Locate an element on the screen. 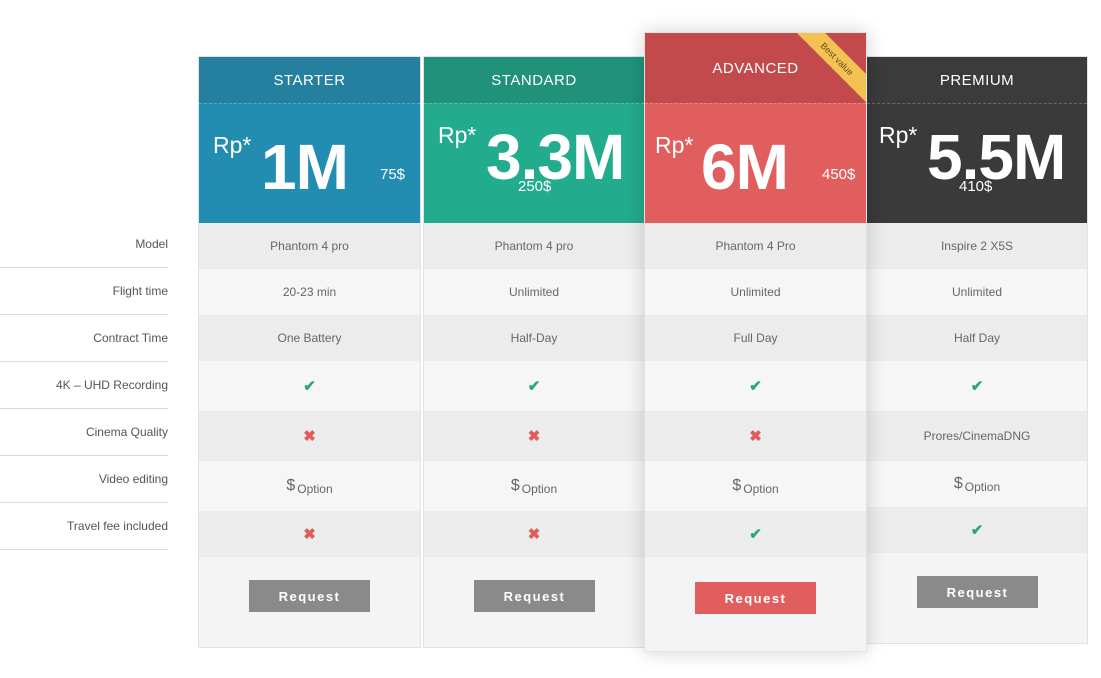  price-amount: 3.3M is located at coordinates (555, 157).